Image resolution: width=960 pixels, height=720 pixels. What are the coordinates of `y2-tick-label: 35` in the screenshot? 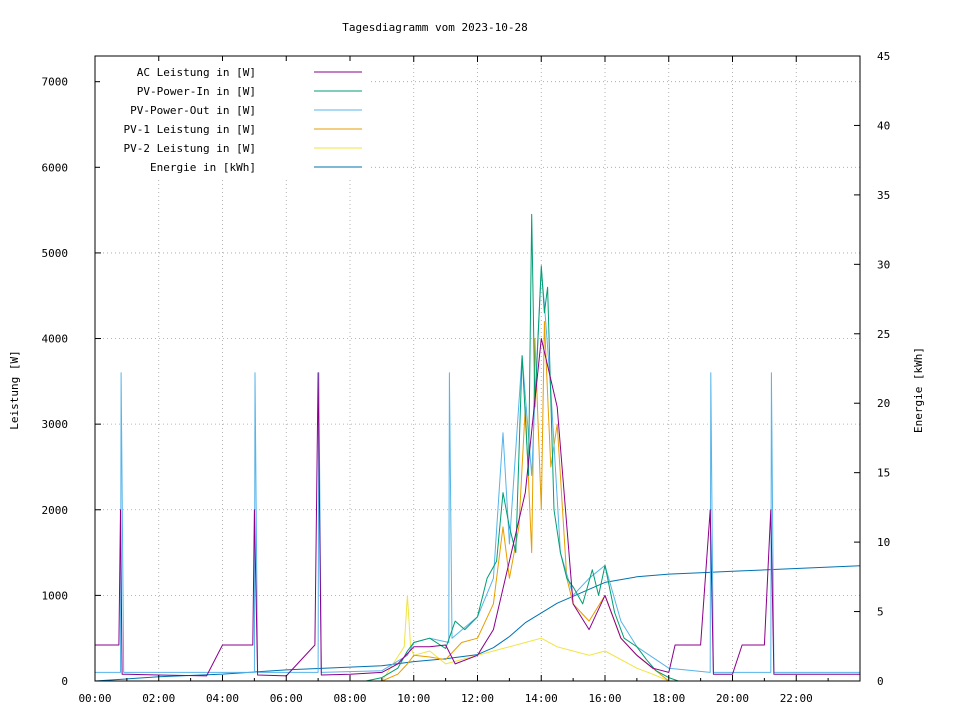 It's located at (883, 195).